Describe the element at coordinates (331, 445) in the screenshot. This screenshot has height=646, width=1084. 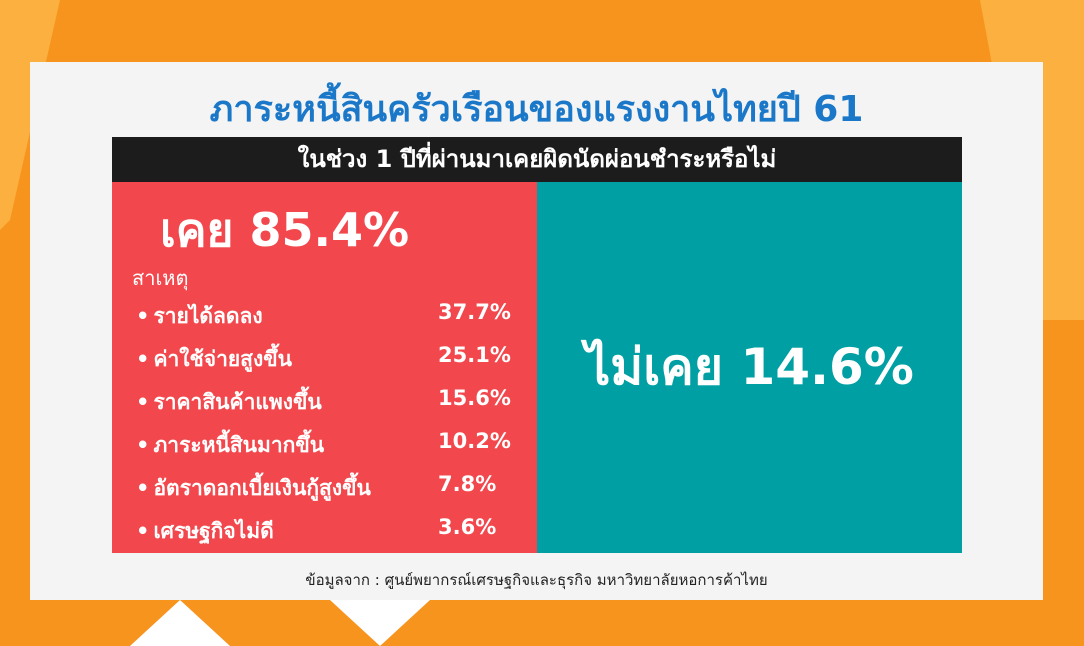
I see `reason-row: ภาระหนี้สินมากขึ้น 10.2%` at that location.